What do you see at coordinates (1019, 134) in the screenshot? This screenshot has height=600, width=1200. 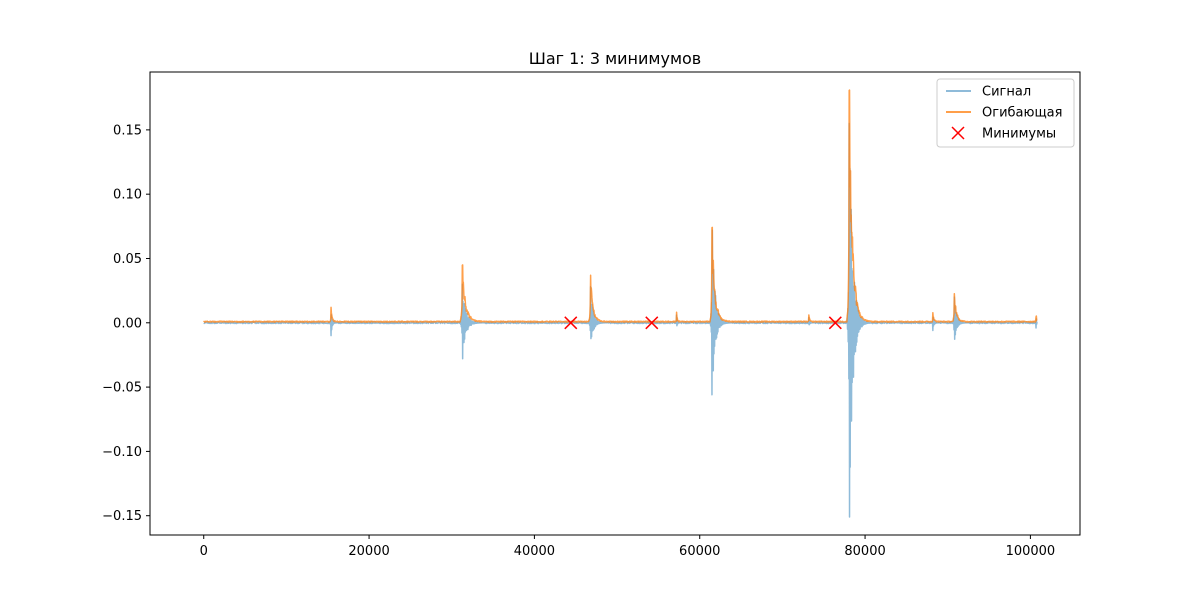 I see `legend-label: Минимумы` at bounding box center [1019, 134].